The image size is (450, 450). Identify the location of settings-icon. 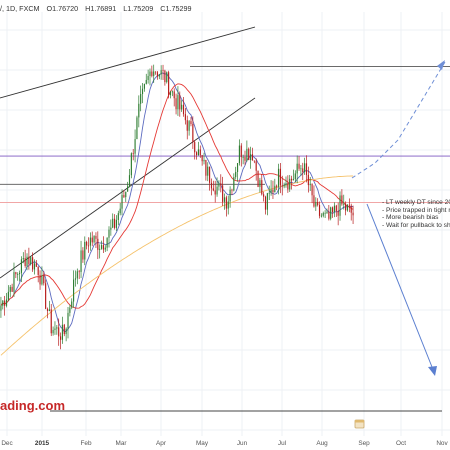
(359, 423).